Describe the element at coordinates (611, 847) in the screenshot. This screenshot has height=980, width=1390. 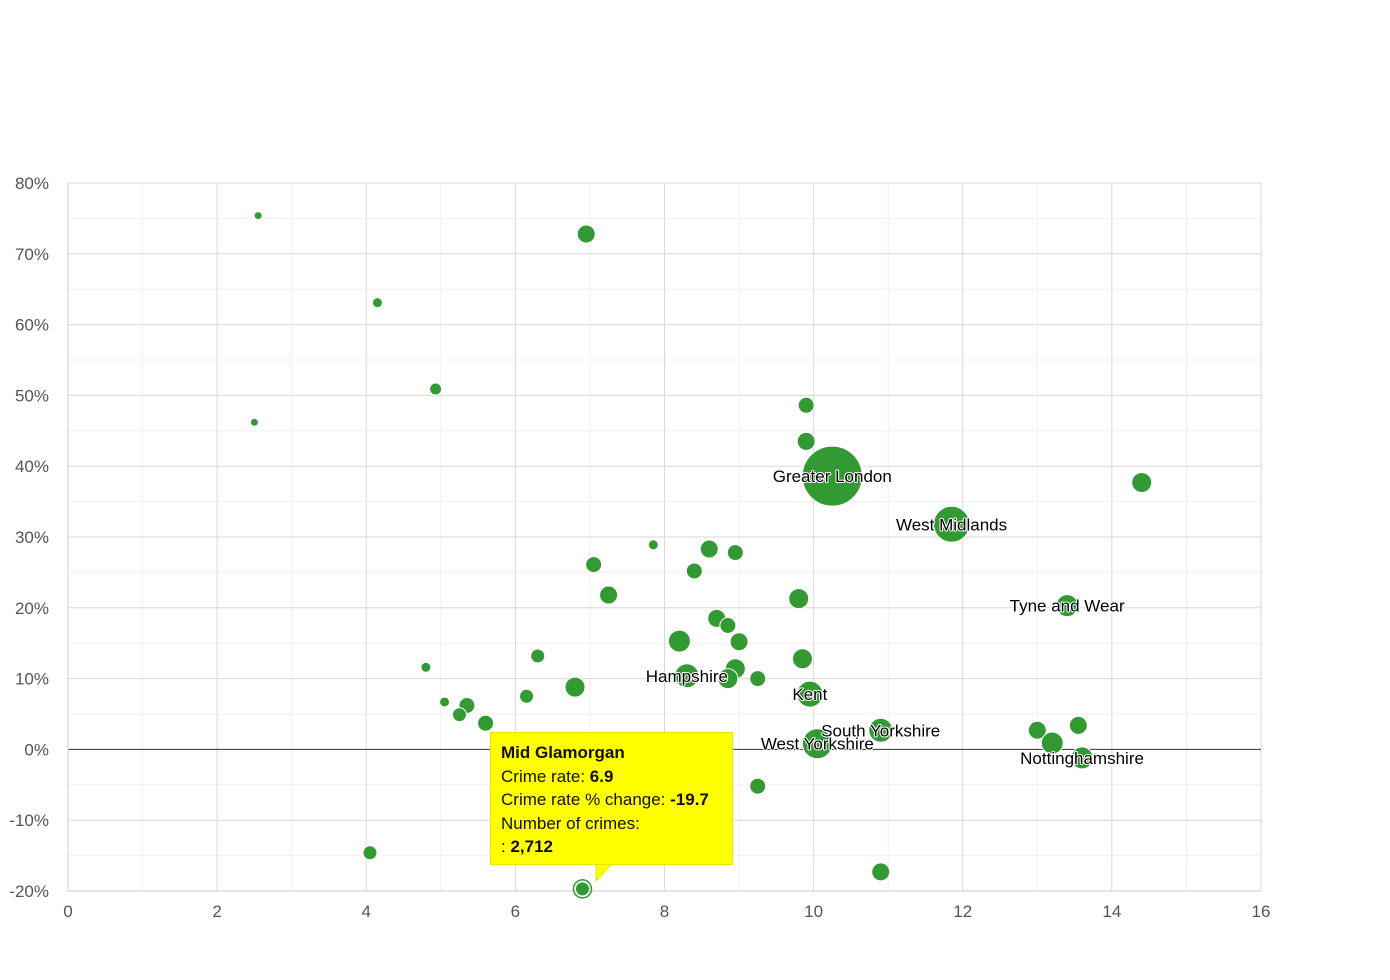
I see `tooltip-num-crimes: : 2,712` at that location.